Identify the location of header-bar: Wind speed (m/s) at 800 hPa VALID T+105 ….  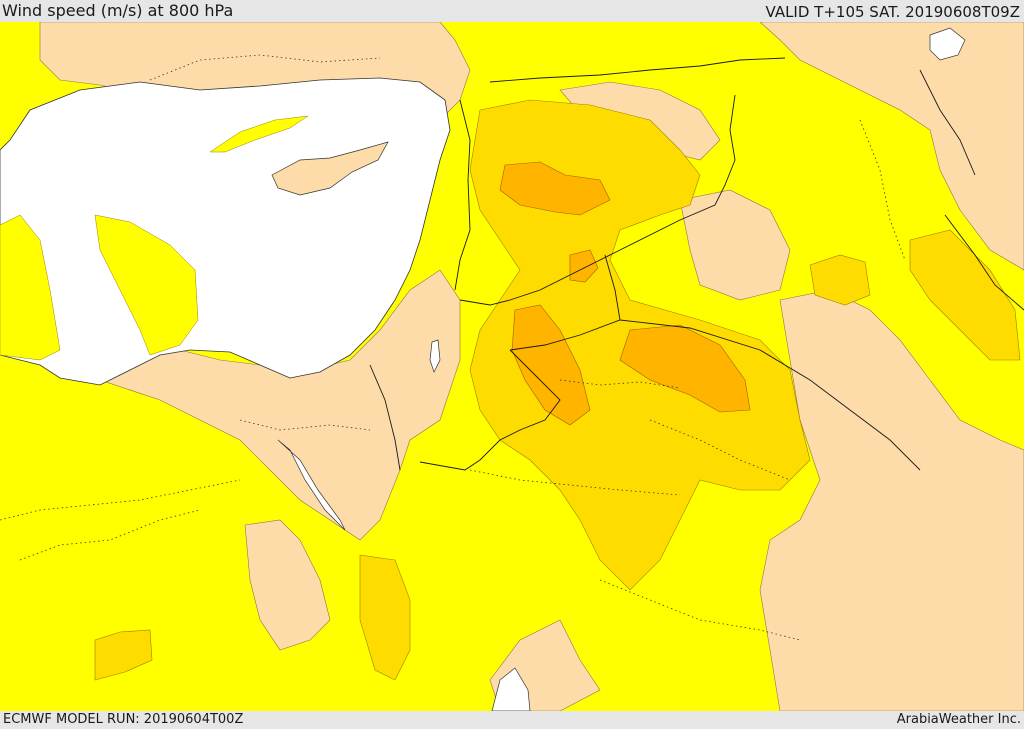
(512, 11).